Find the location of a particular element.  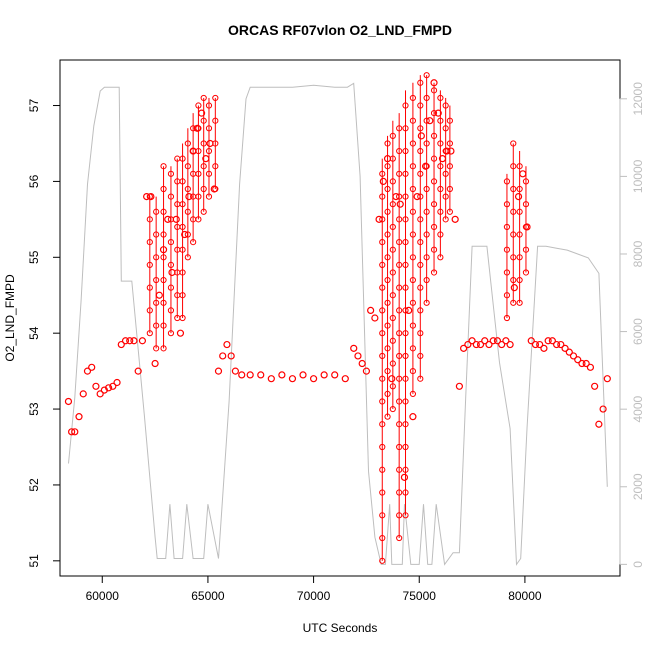

x-axis-label: UTC Seconds is located at coordinates (340, 628).